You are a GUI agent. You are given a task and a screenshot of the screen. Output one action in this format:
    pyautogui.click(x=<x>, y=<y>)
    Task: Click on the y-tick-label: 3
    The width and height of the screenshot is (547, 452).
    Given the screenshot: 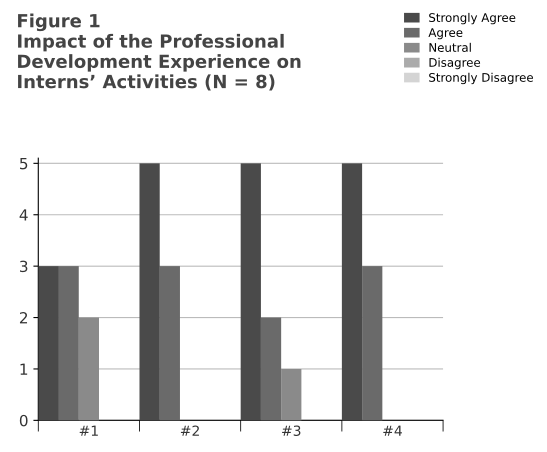 What is the action you would take?
    pyautogui.click(x=24, y=266)
    